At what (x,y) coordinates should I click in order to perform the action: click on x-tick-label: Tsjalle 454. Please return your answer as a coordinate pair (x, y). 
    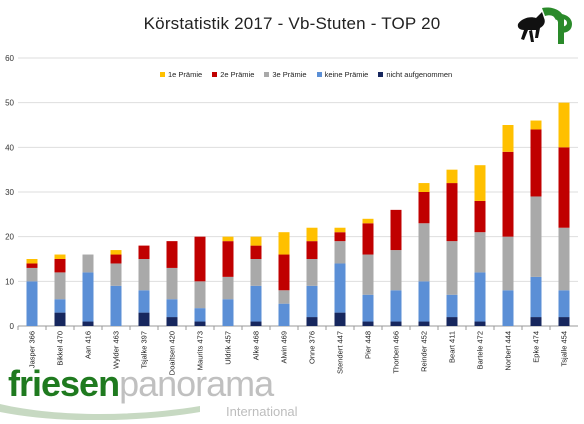
    Looking at the image, I should click on (564, 348).